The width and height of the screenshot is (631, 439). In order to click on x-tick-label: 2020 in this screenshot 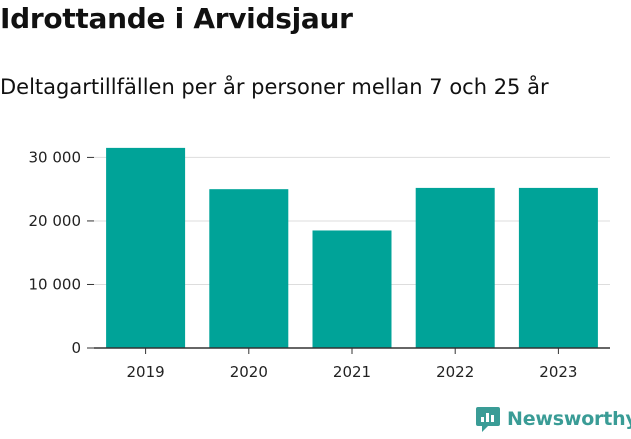, I will do `click(249, 372)`.